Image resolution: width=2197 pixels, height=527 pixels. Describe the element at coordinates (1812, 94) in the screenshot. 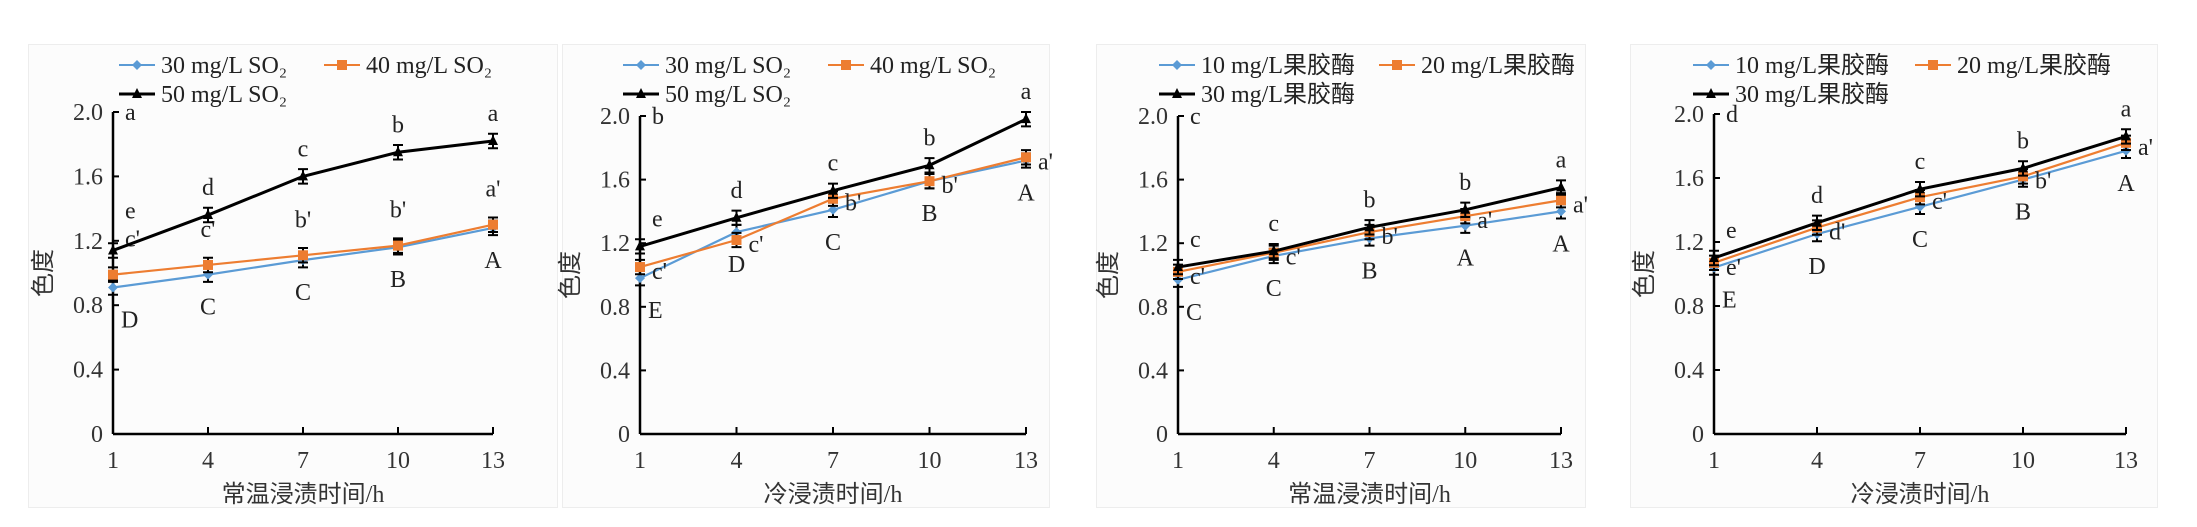

I see `legend-label-3: 30 mg/L果胶酶` at that location.